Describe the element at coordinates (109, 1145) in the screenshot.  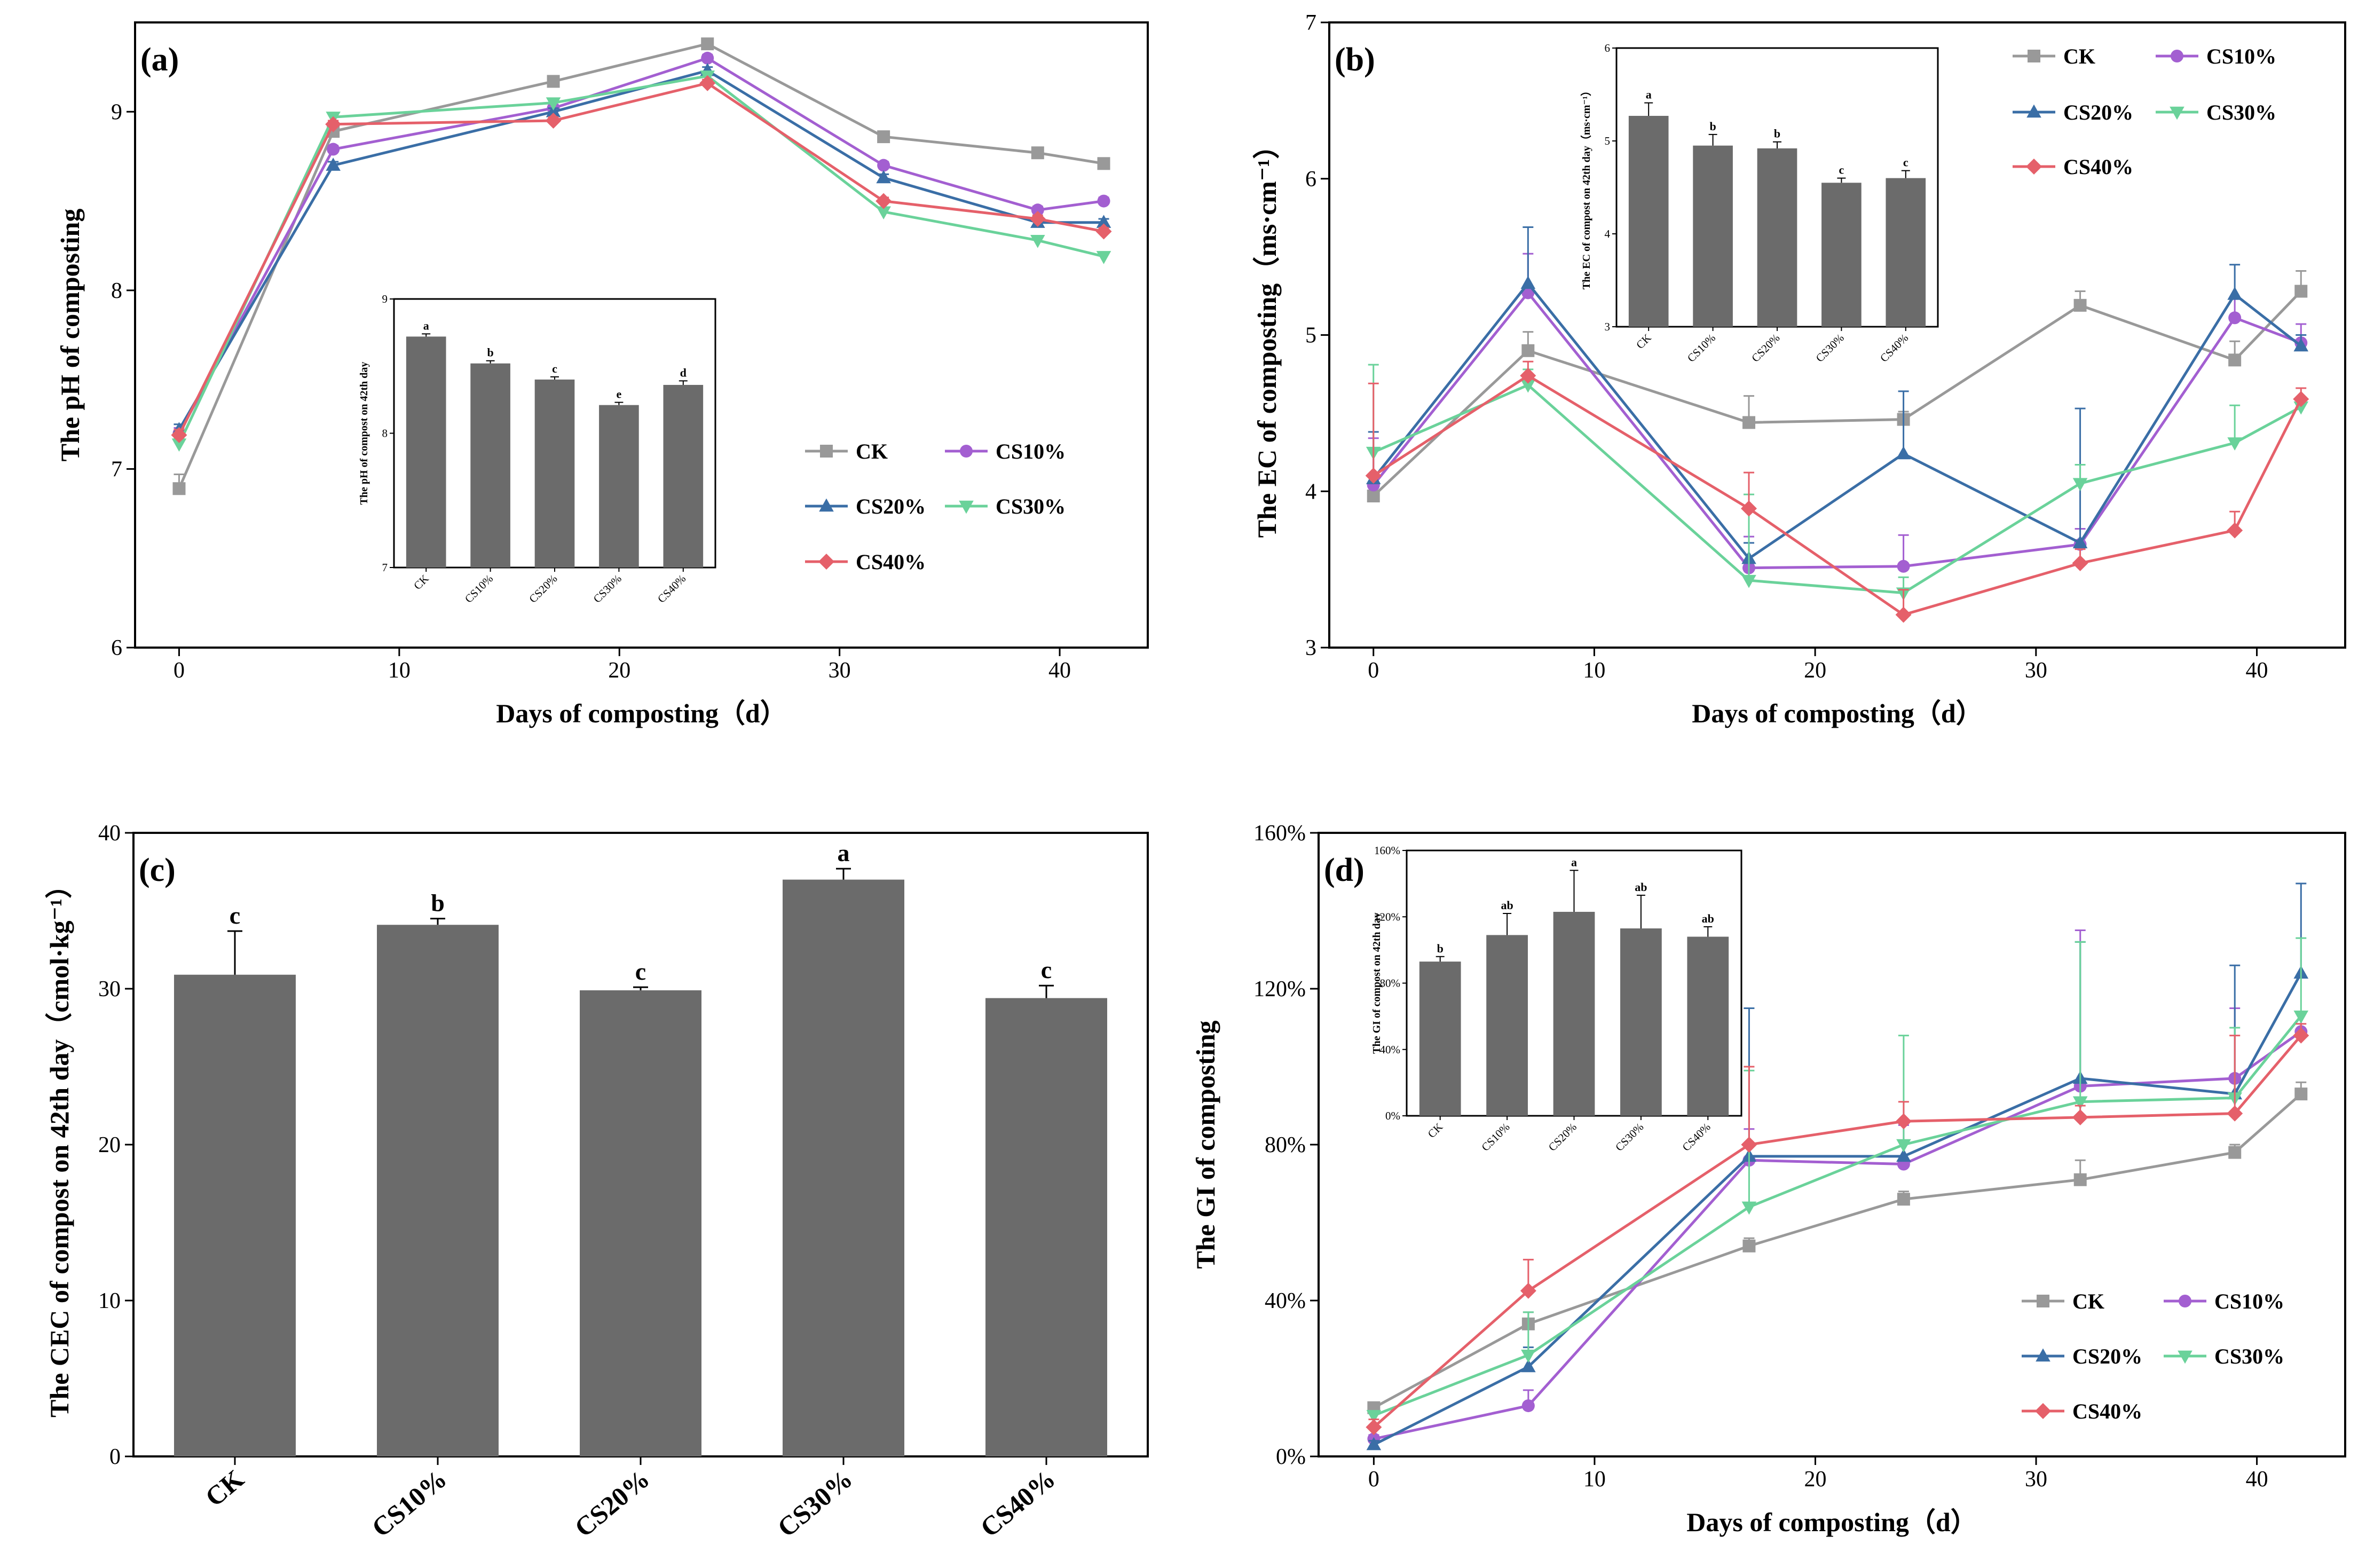
I see `y-tick-label: 20` at that location.